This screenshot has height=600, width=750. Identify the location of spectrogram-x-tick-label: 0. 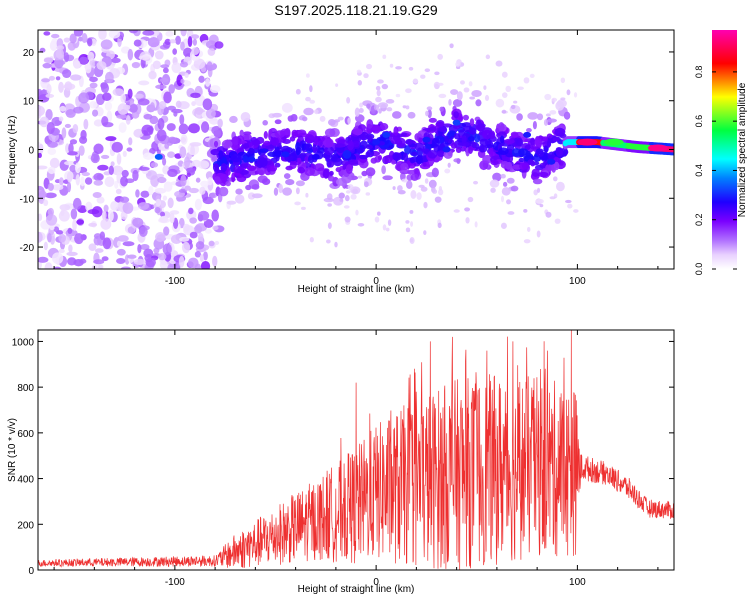
(376, 281).